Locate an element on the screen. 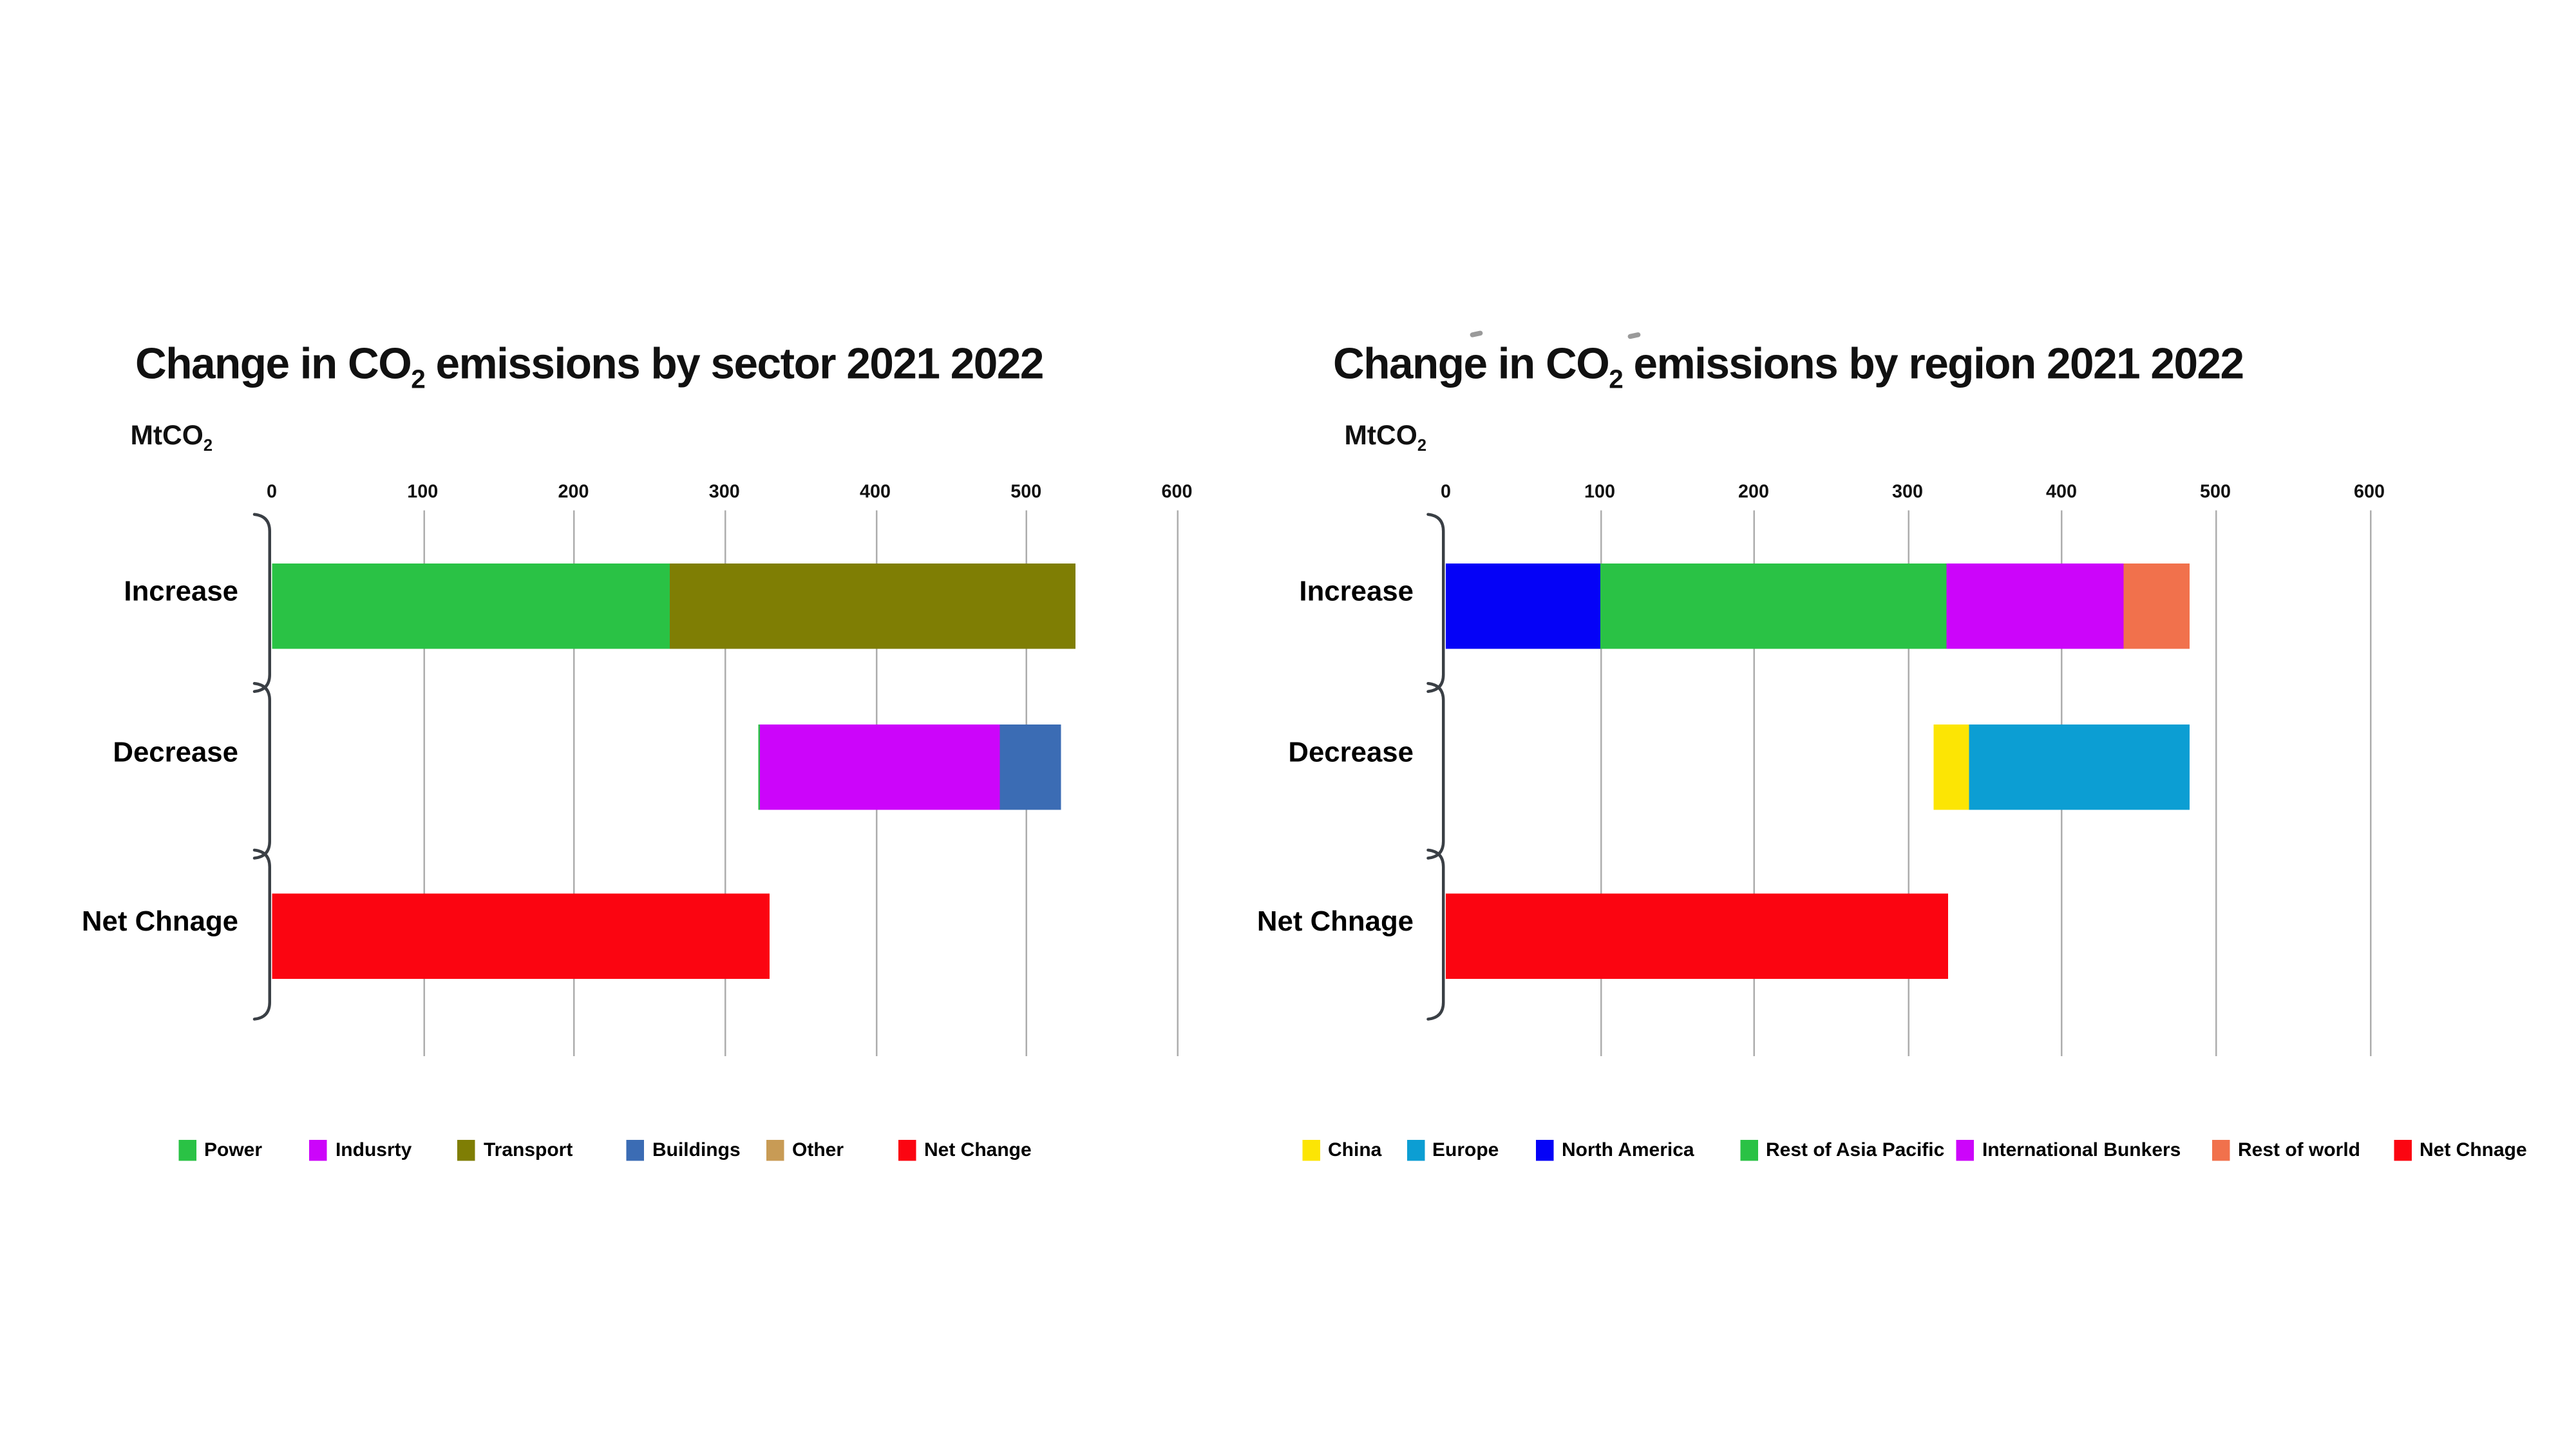 This screenshot has width=2576, height=1449. bar-segment-transport is located at coordinates (873, 606).